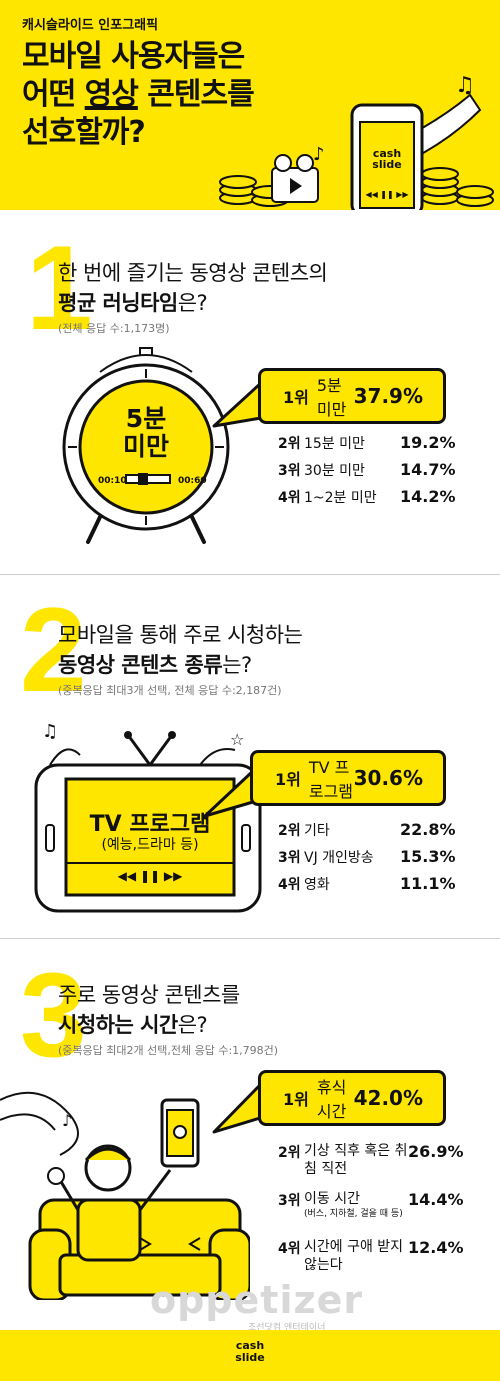 The image size is (500, 1381). I want to click on clock-text: 5분 미만, so click(146, 433).